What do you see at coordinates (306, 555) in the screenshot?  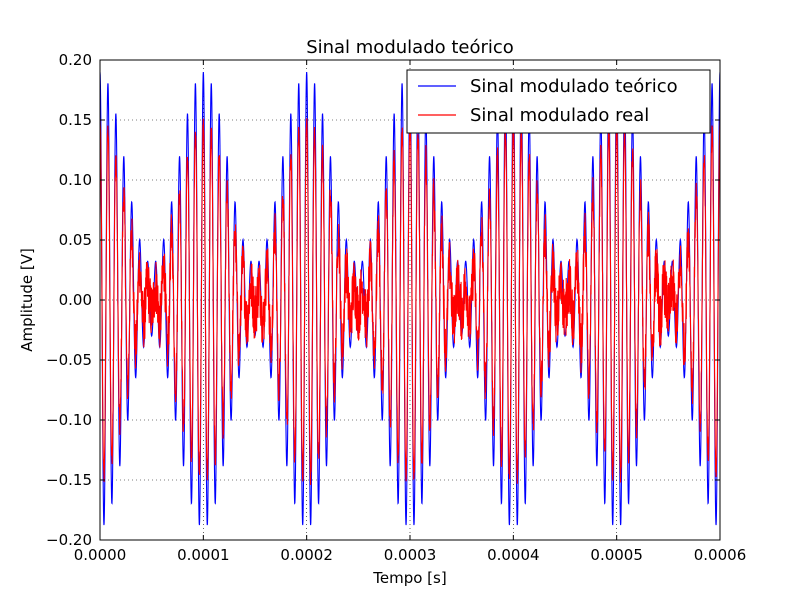 I see `x-tick-label: 0.0002` at bounding box center [306, 555].